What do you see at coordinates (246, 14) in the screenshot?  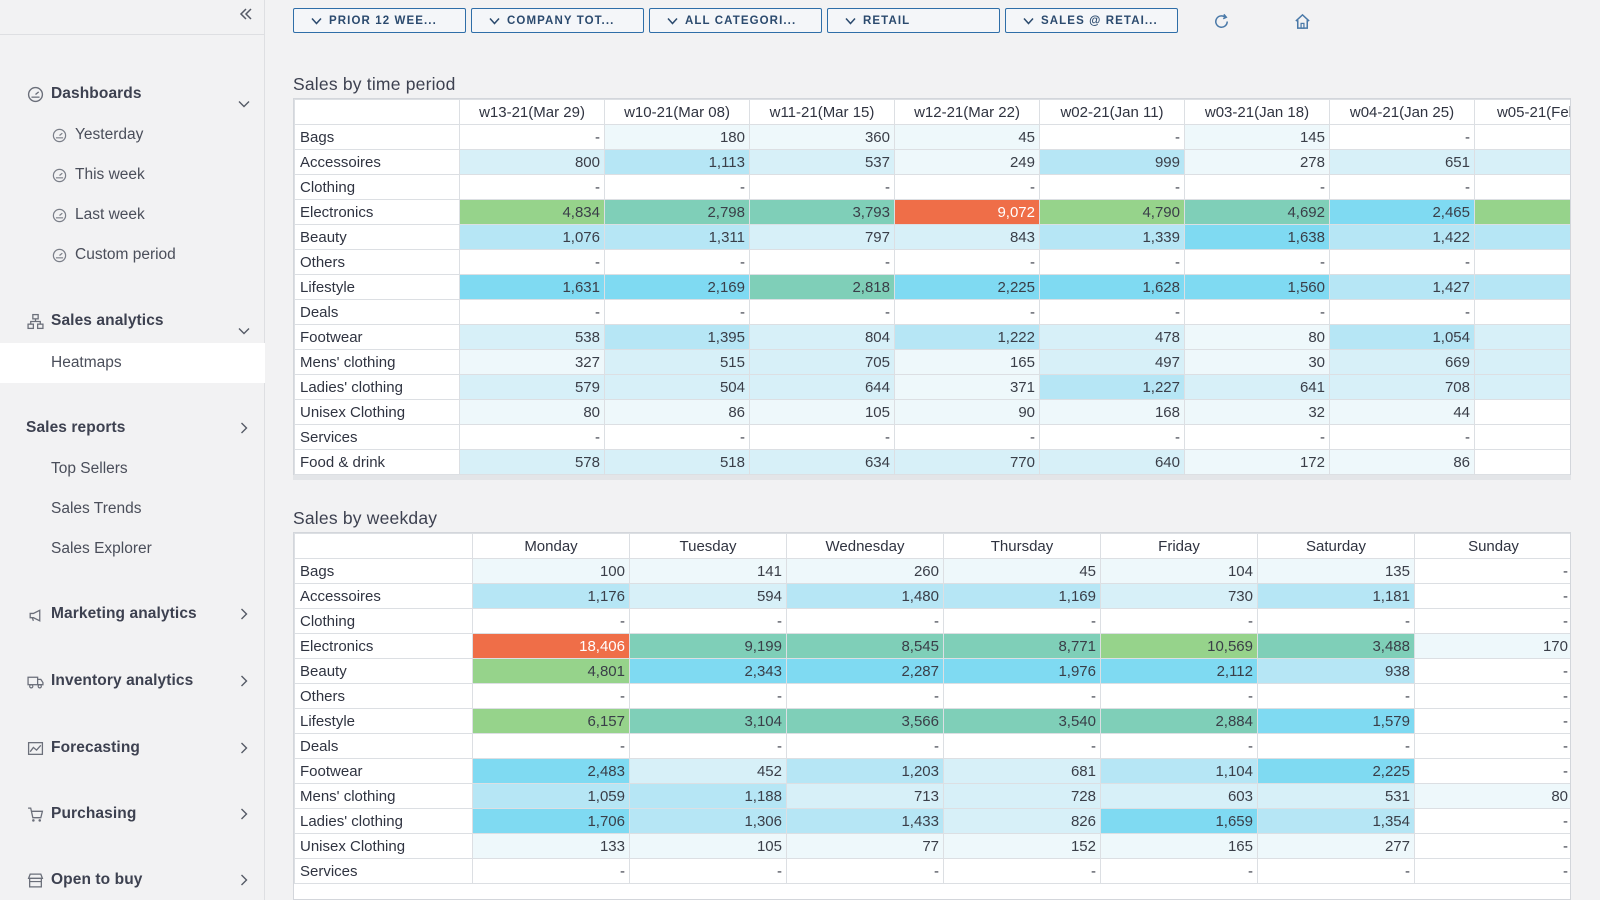 I see `collapse-sidebar-icon` at bounding box center [246, 14].